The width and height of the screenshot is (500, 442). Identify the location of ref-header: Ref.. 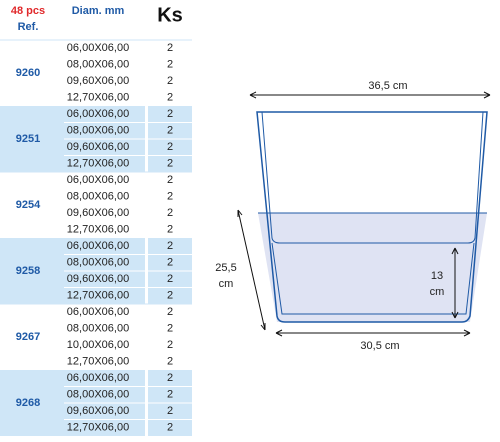
(28, 27).